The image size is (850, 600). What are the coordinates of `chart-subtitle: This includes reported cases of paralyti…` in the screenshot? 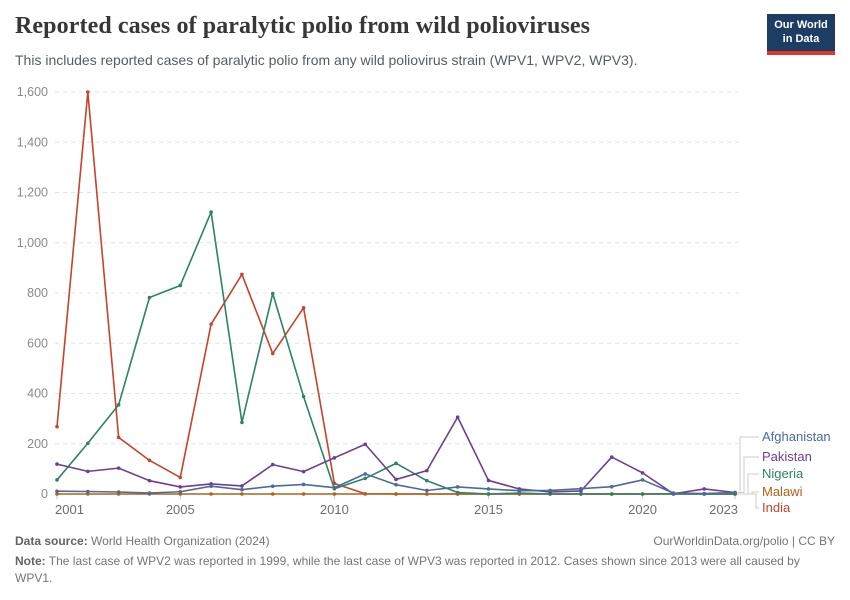 It's located at (326, 60).